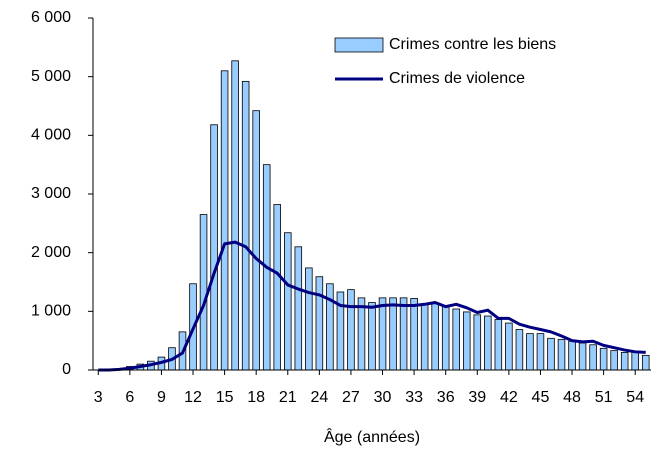  Describe the element at coordinates (256, 397) in the screenshot. I see `x-tick-label: 18` at that location.